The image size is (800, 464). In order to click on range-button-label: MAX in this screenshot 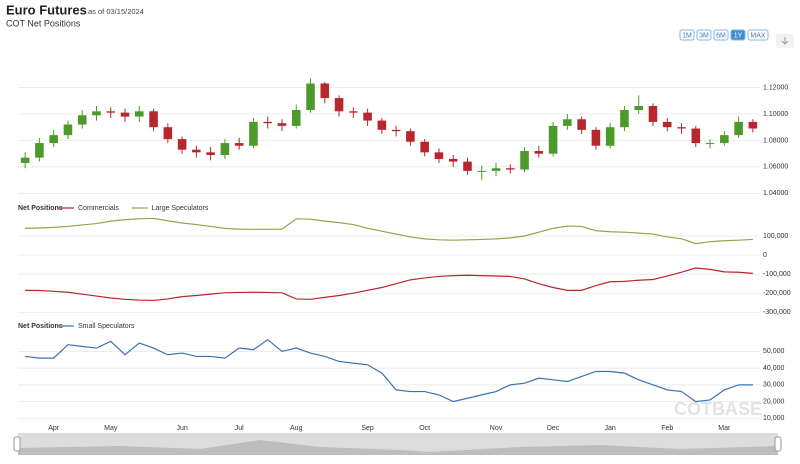, I will do `click(758, 35)`.